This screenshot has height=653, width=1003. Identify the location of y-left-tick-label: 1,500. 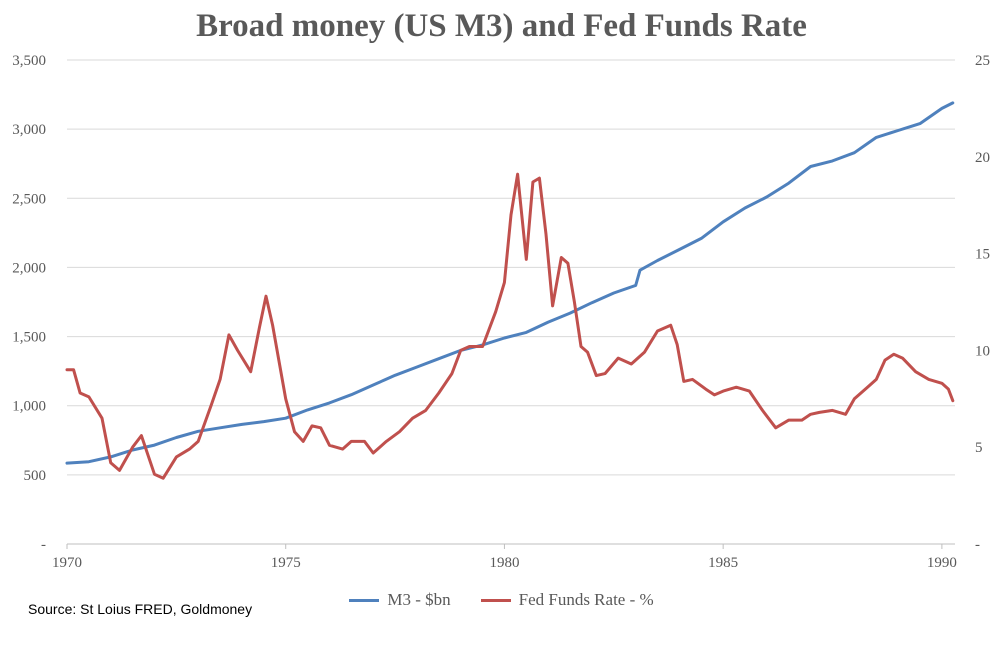
(29, 338).